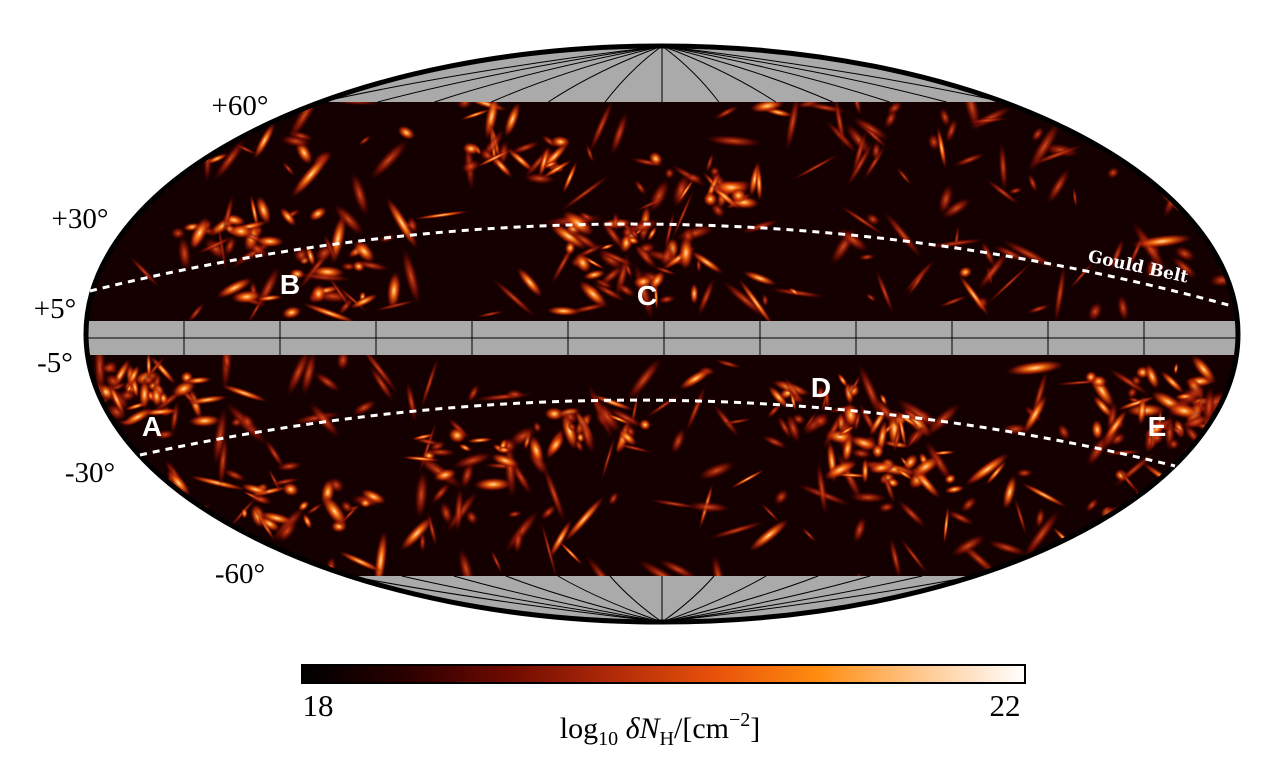  I want to click on gould-belt-south-curve, so click(657, 433).